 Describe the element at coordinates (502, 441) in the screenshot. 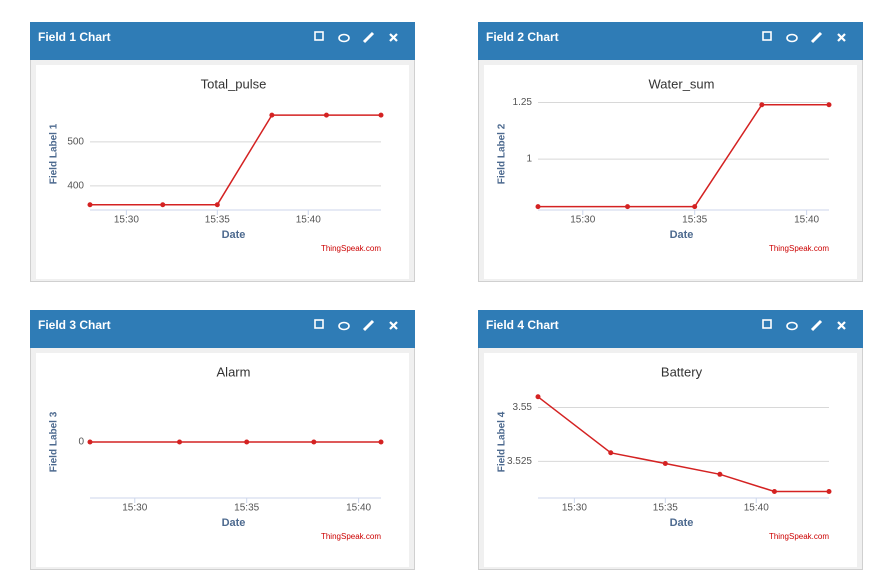

I see `y-axis-label: Field Label 4` at that location.